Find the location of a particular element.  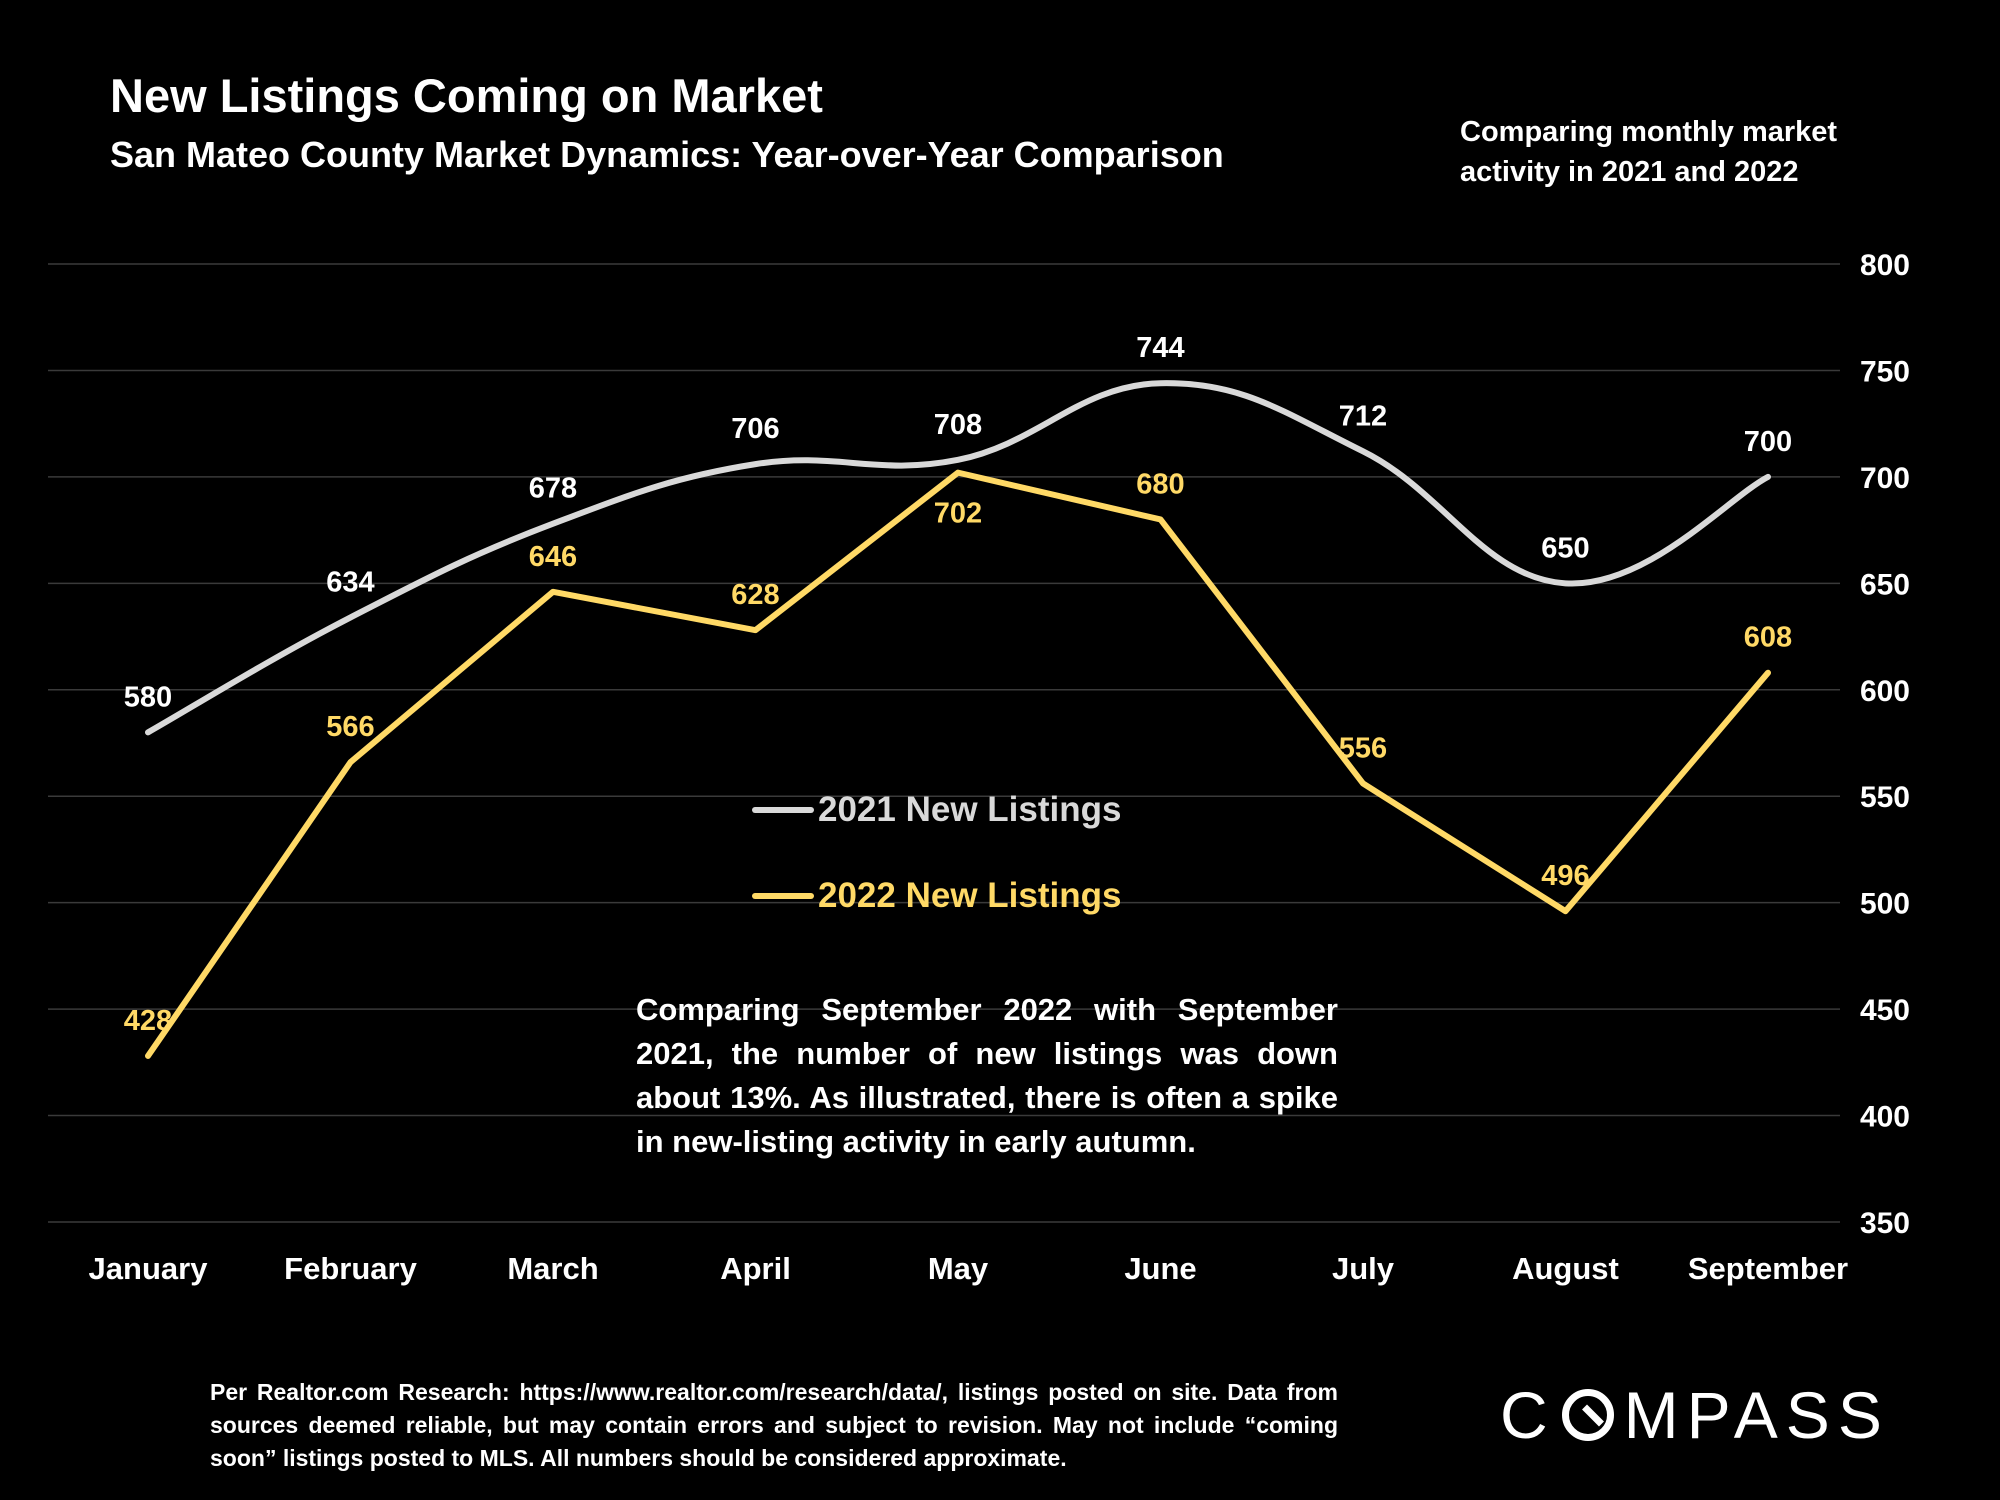

data-label-2021-4: 708 is located at coordinates (958, 425).